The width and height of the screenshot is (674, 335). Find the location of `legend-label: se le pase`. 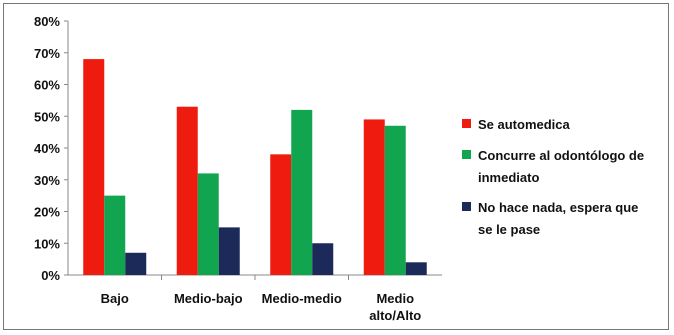

legend-label: se le pase is located at coordinates (509, 229).